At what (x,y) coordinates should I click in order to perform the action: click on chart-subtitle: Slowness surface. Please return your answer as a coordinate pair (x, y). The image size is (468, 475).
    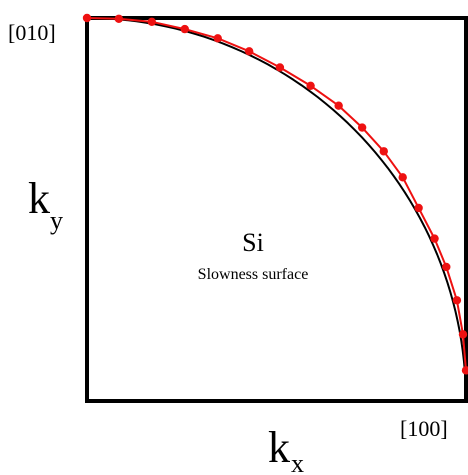
    Looking at the image, I should click on (253, 274).